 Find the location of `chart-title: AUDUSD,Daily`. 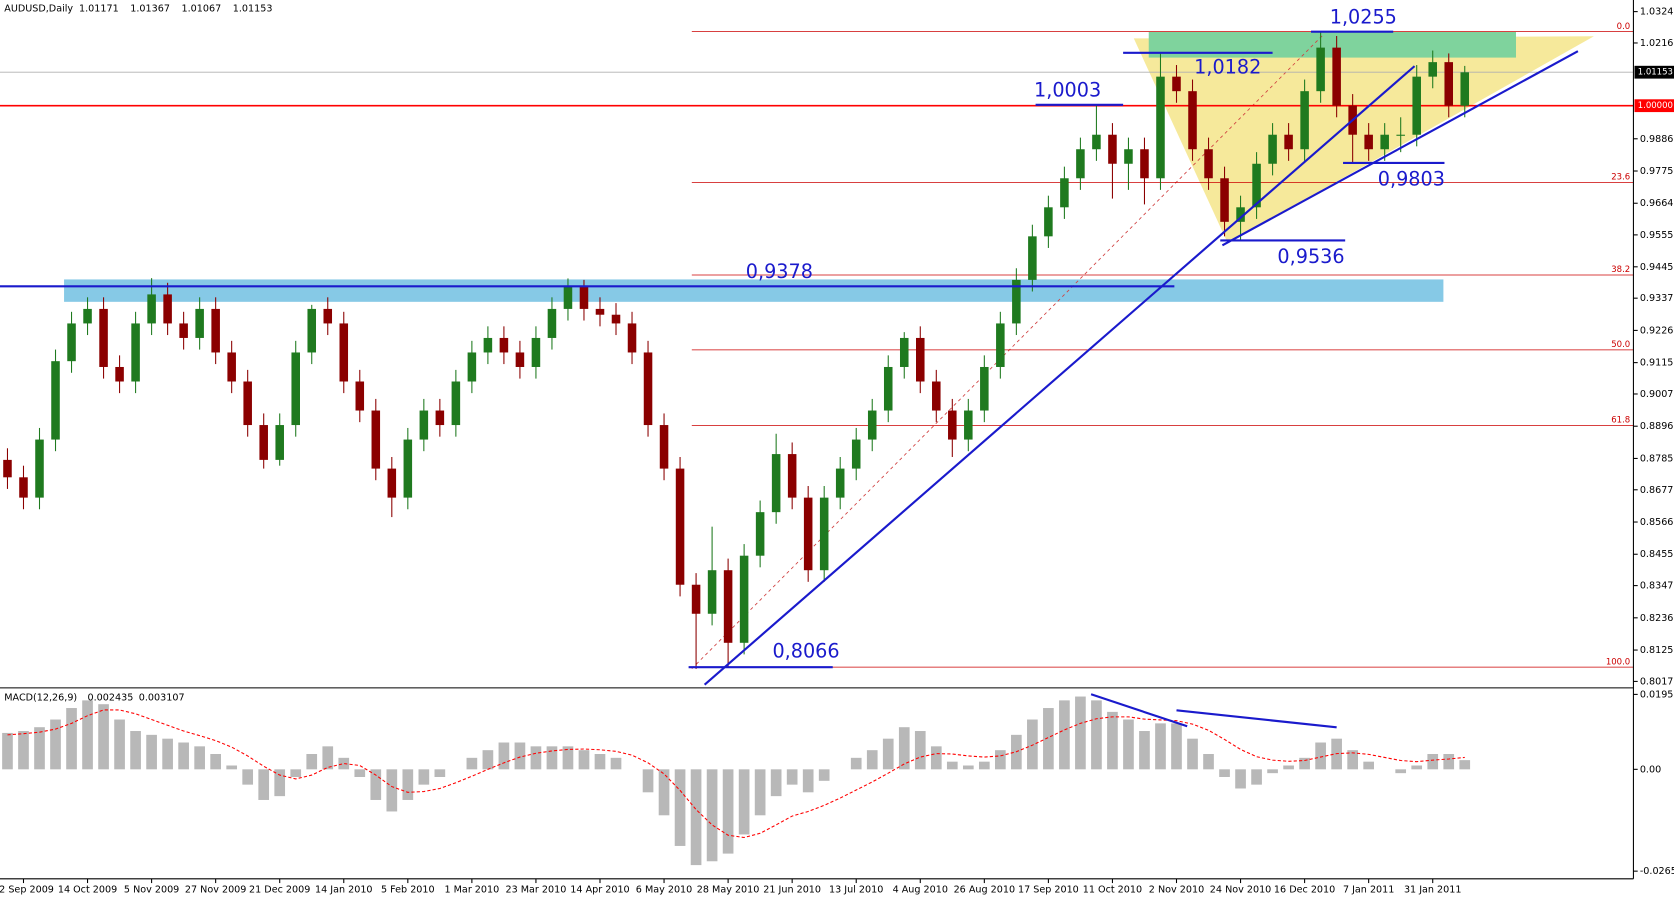

chart-title: AUDUSD,Daily is located at coordinates (38, 9).